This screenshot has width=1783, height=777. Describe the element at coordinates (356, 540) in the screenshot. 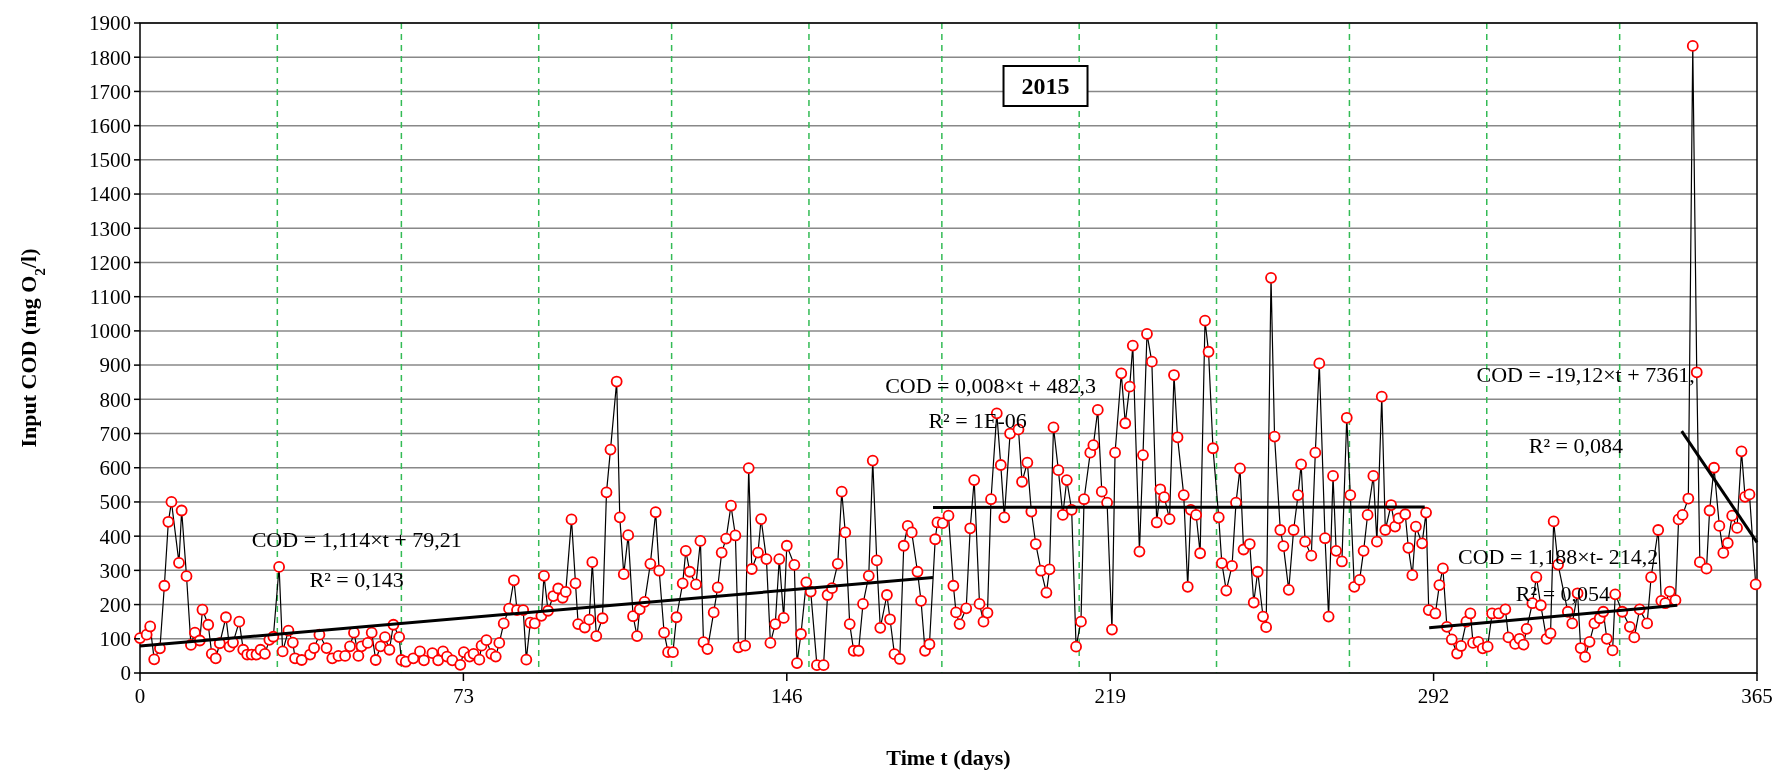

I see `annotation: COD = 1,114×t + 79,21` at that location.